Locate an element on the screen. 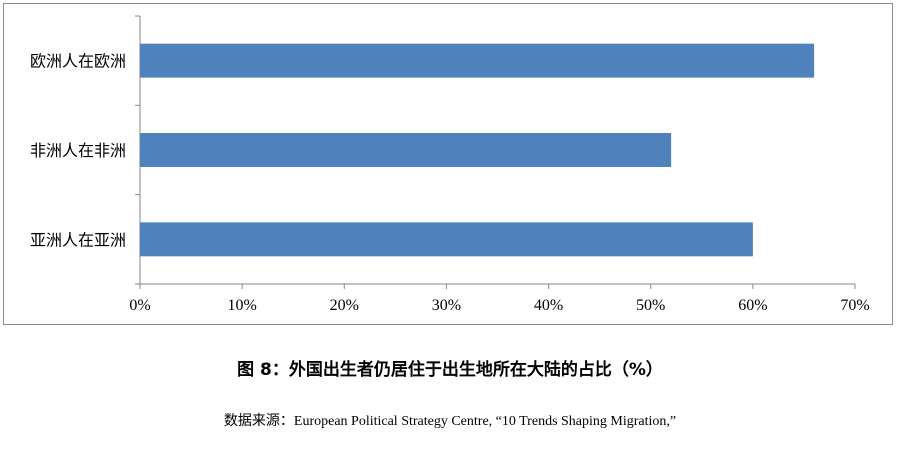 Image resolution: width=900 pixels, height=455 pixels. category-label: 非洲人在非洲 is located at coordinates (78, 150).